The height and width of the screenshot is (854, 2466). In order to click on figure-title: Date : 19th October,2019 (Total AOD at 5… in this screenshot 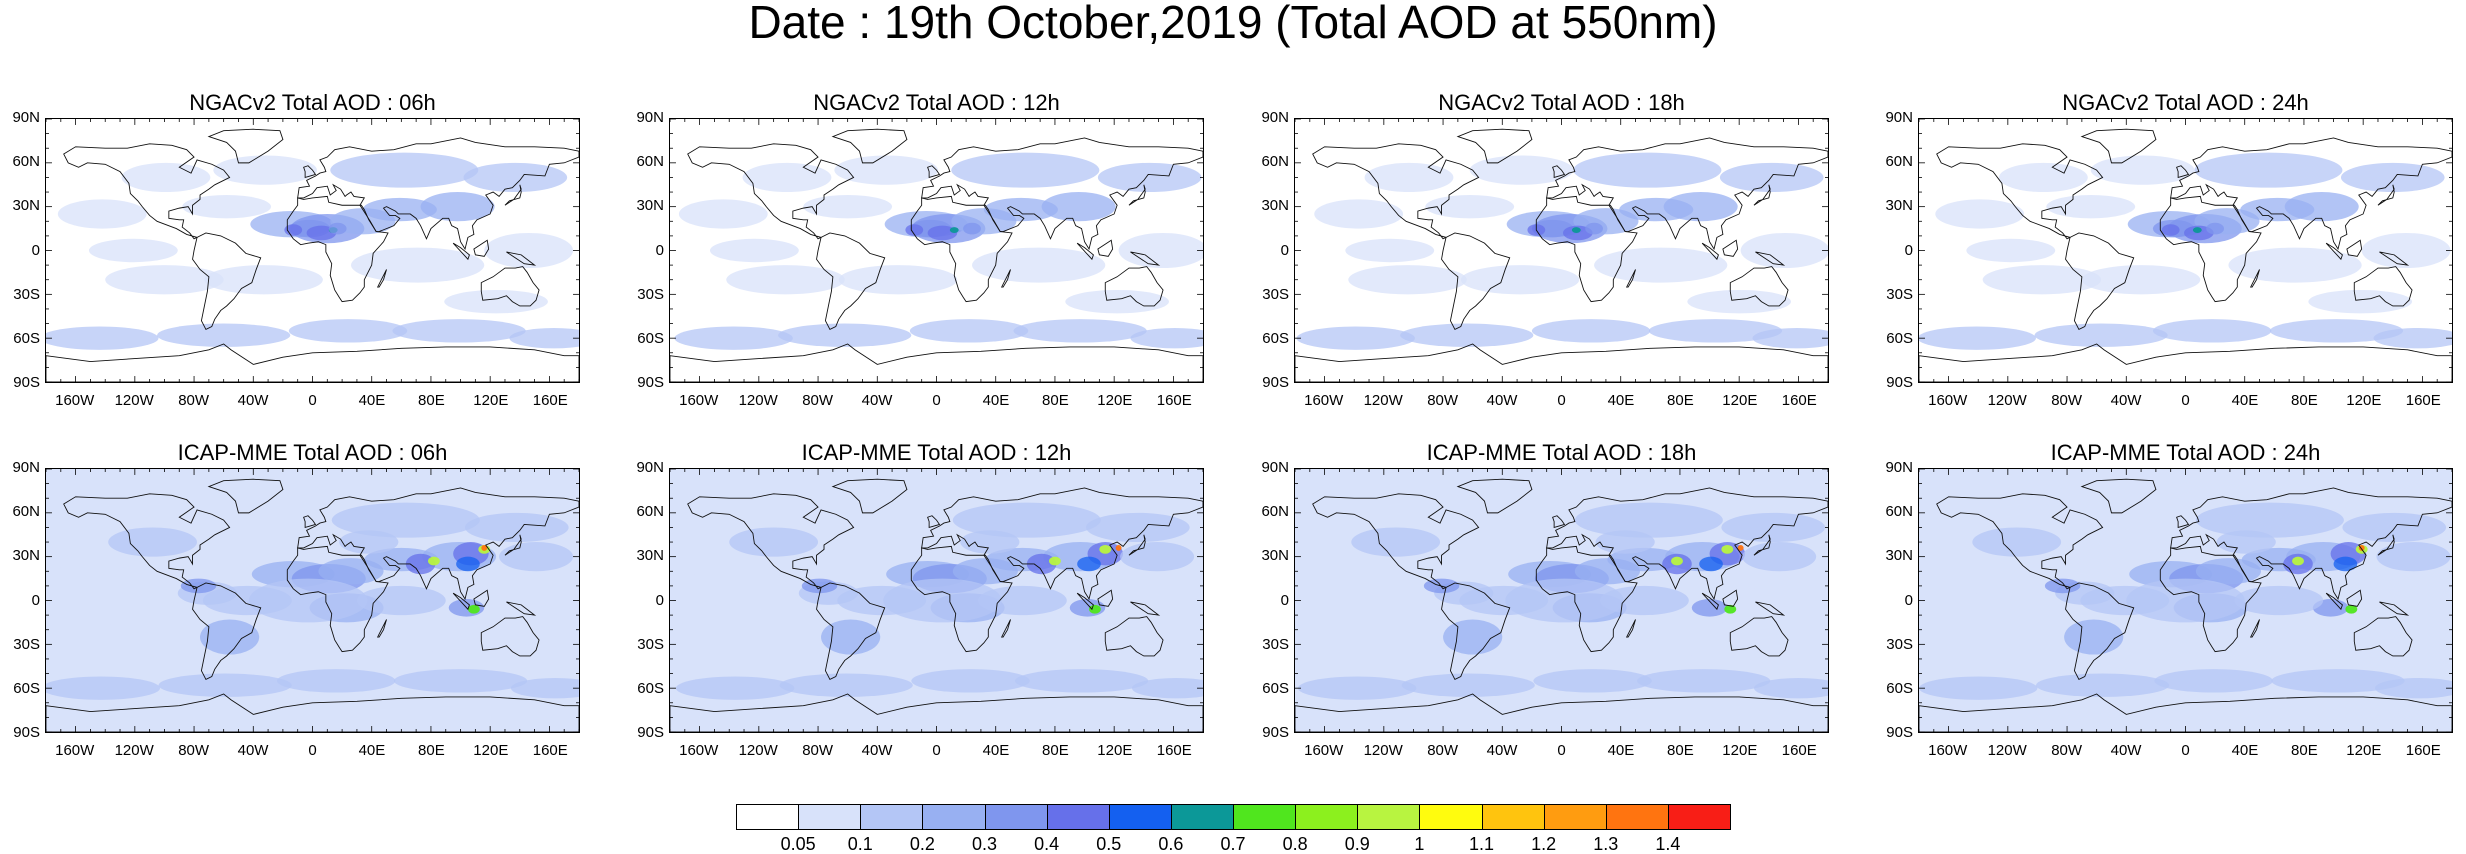, I will do `click(1233, 24)`.